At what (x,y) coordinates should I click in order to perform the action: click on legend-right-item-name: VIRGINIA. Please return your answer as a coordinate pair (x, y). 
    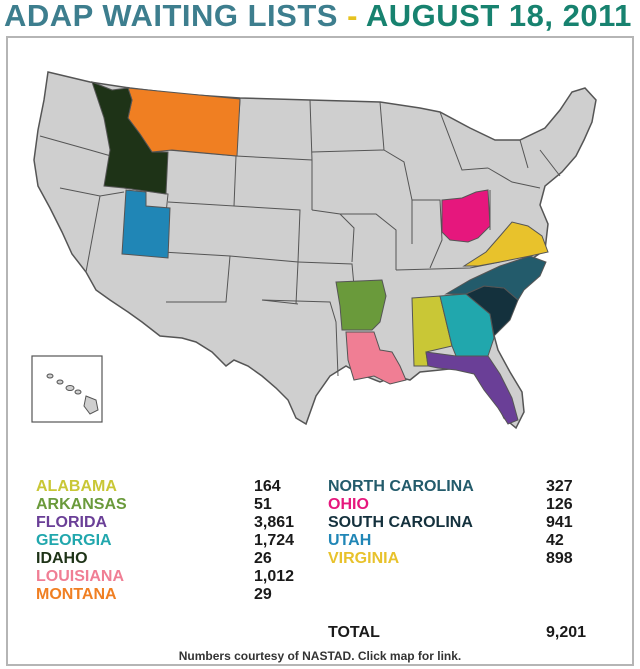
    Looking at the image, I should click on (364, 558).